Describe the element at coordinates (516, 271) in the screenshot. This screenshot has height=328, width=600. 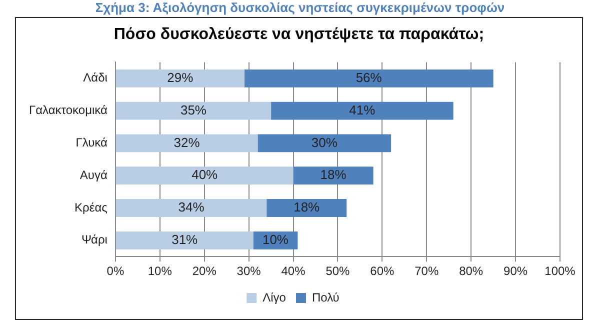
I see `x-tick-label: 90%` at that location.